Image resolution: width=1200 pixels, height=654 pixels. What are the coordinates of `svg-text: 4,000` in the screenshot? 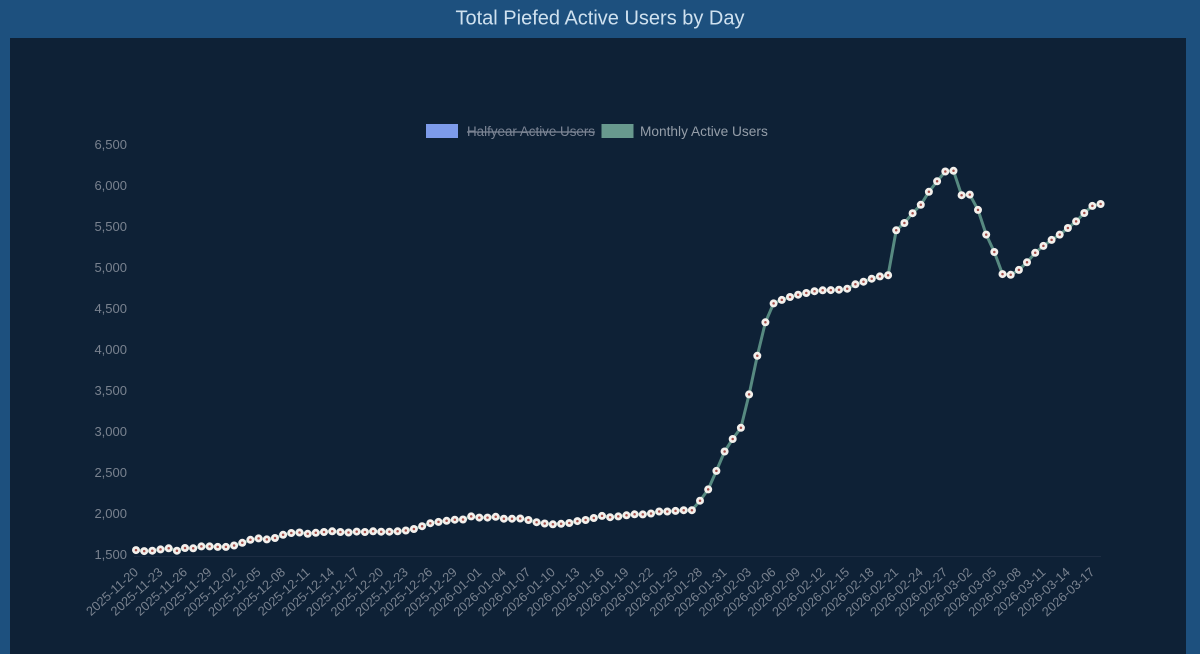 It's located at (110, 349).